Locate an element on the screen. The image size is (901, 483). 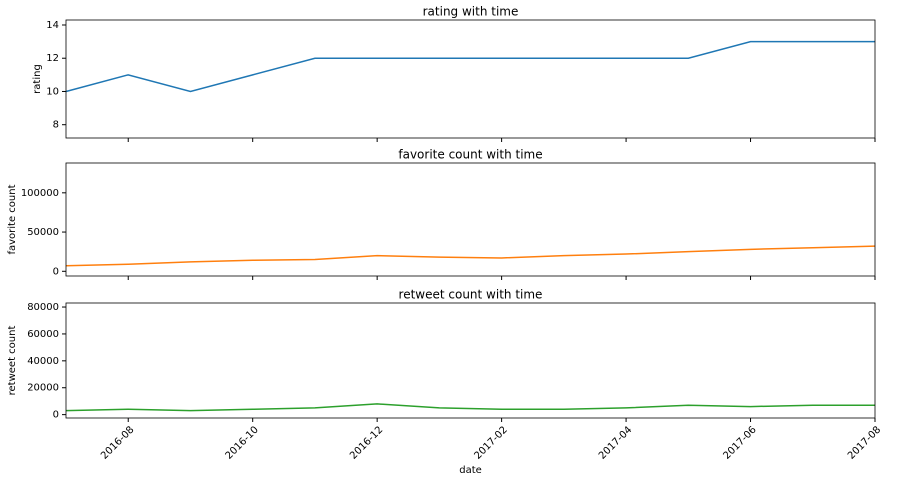
y-axis-label: retweet count is located at coordinates (12, 361).